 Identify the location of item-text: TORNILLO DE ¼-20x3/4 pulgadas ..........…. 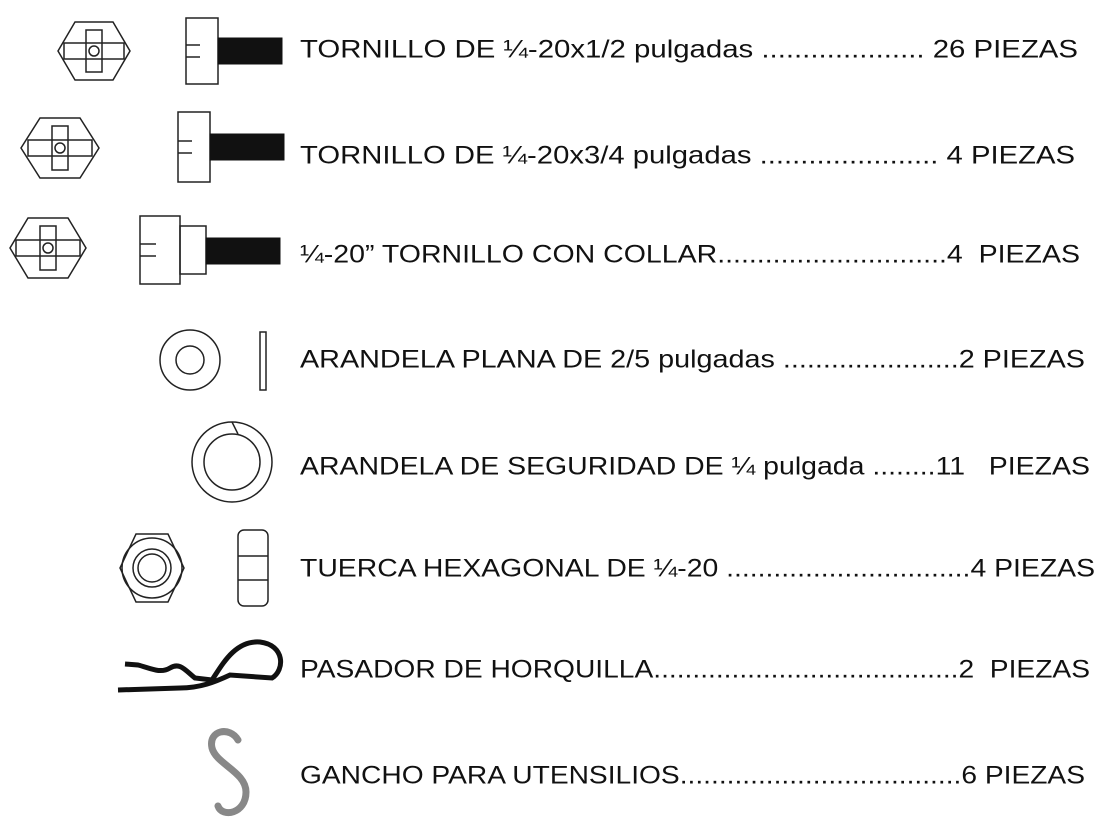
(687, 156).